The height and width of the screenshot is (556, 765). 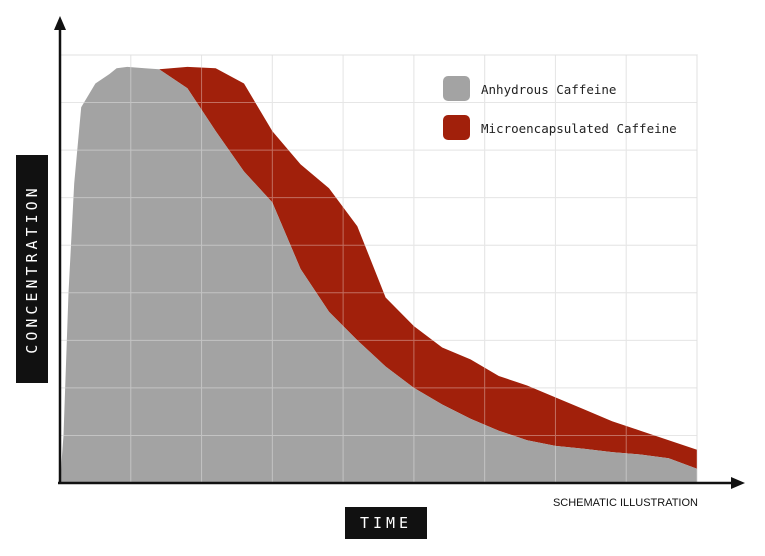 I want to click on y-axis-label: CONCENTRATION, so click(x=32, y=269).